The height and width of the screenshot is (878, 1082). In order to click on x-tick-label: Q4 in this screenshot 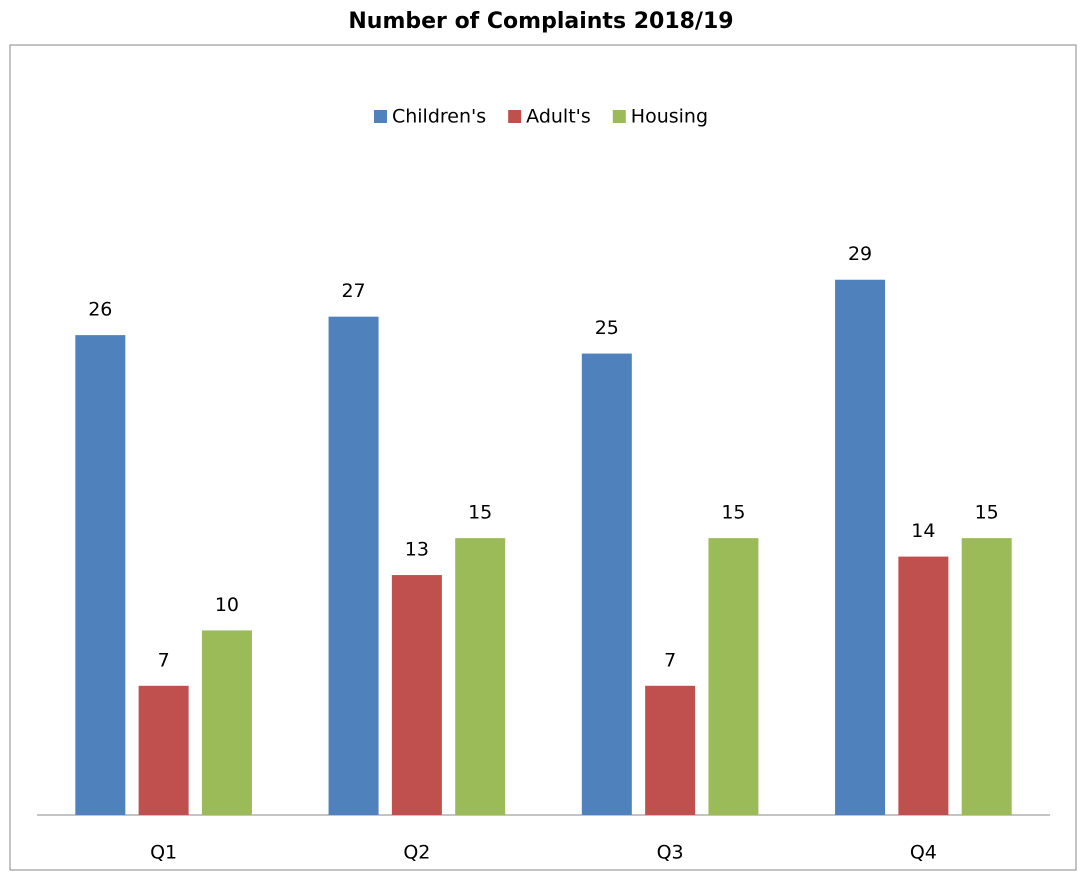, I will do `click(923, 853)`.